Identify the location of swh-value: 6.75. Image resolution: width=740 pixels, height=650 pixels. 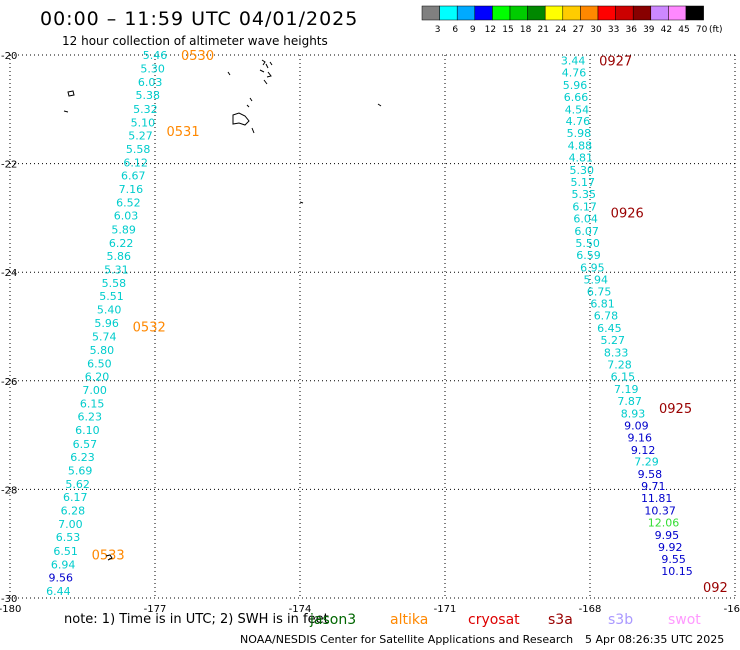
(599, 292).